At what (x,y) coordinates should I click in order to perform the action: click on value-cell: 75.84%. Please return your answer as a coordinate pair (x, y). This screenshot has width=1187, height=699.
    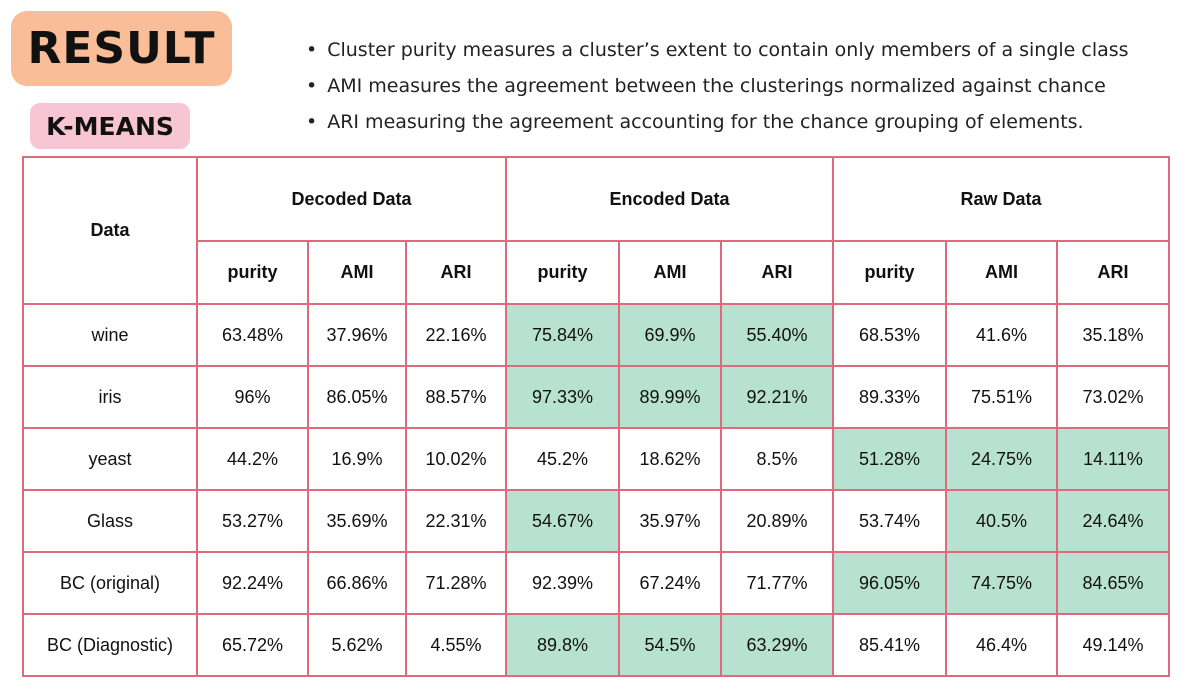
    Looking at the image, I should click on (562, 335).